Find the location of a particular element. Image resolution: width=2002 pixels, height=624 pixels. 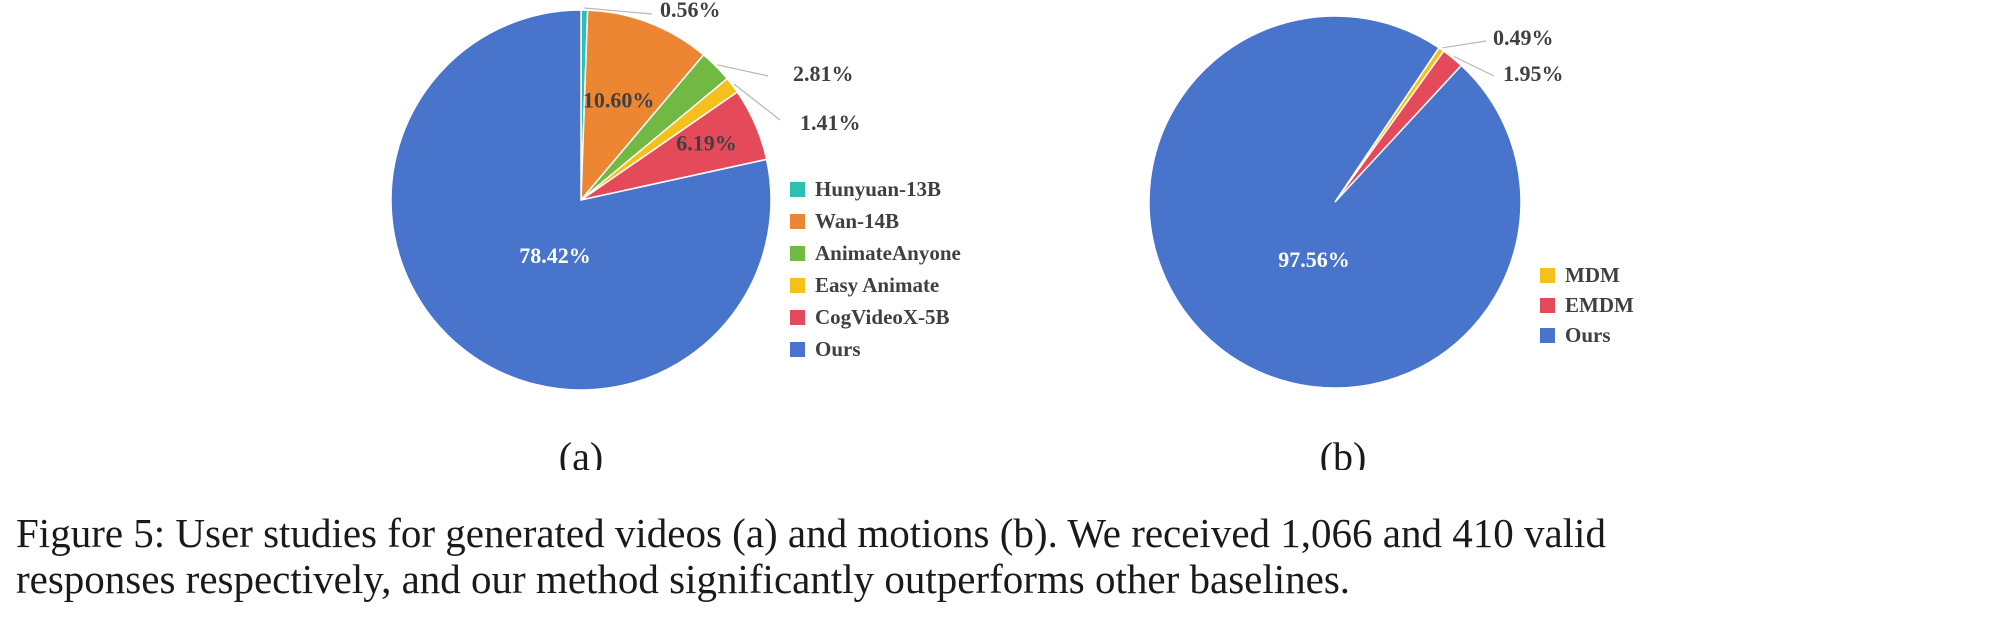

pie-chart-b: 0.49% 1.95% 97.56% is located at coordinates (1356, 202).